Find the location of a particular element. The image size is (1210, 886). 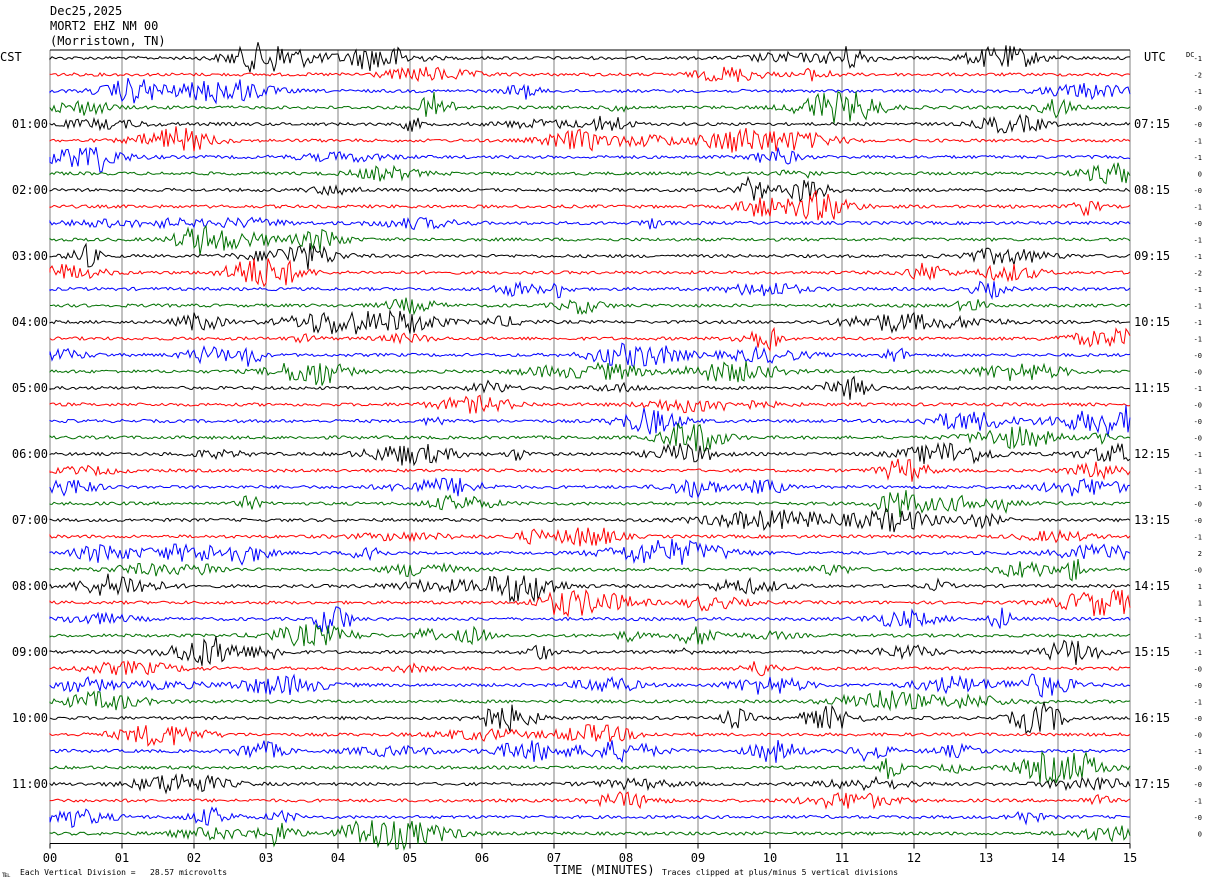

right-hour-label: 13:15 is located at coordinates (1152, 520).